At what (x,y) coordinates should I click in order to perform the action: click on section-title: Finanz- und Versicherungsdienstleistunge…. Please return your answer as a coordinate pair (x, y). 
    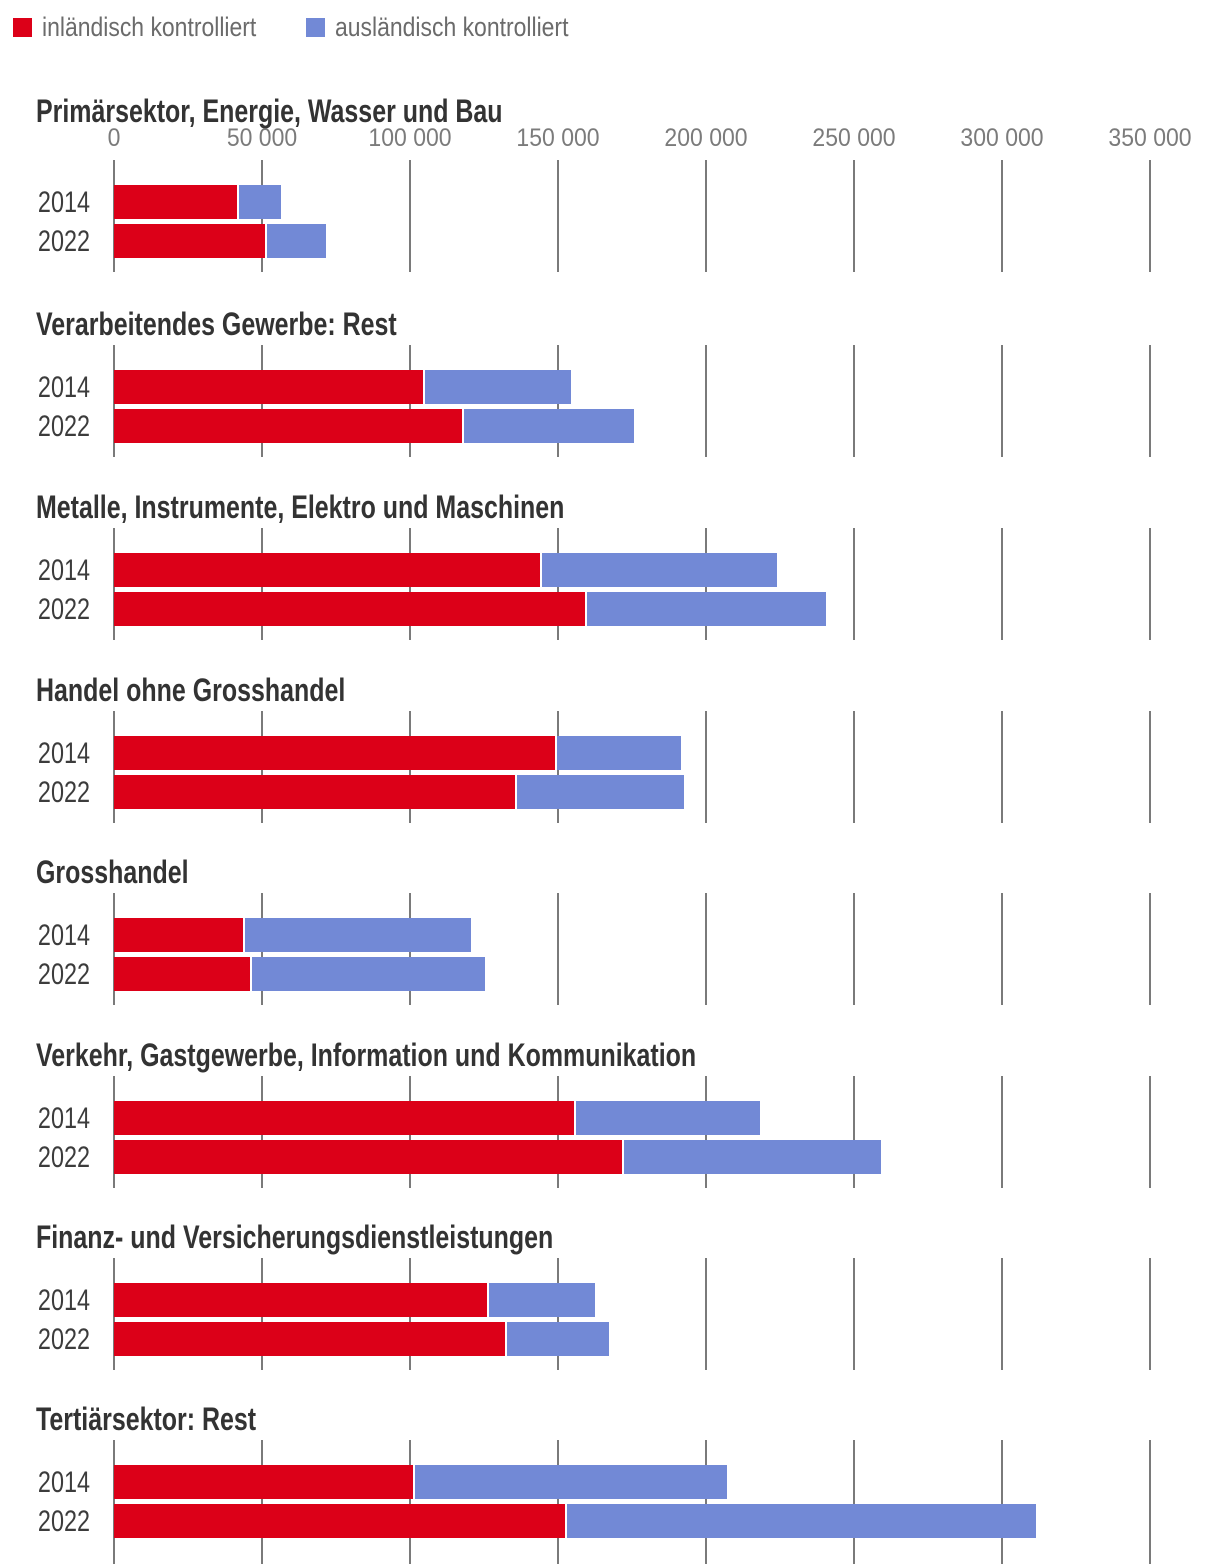
    Looking at the image, I should click on (295, 1237).